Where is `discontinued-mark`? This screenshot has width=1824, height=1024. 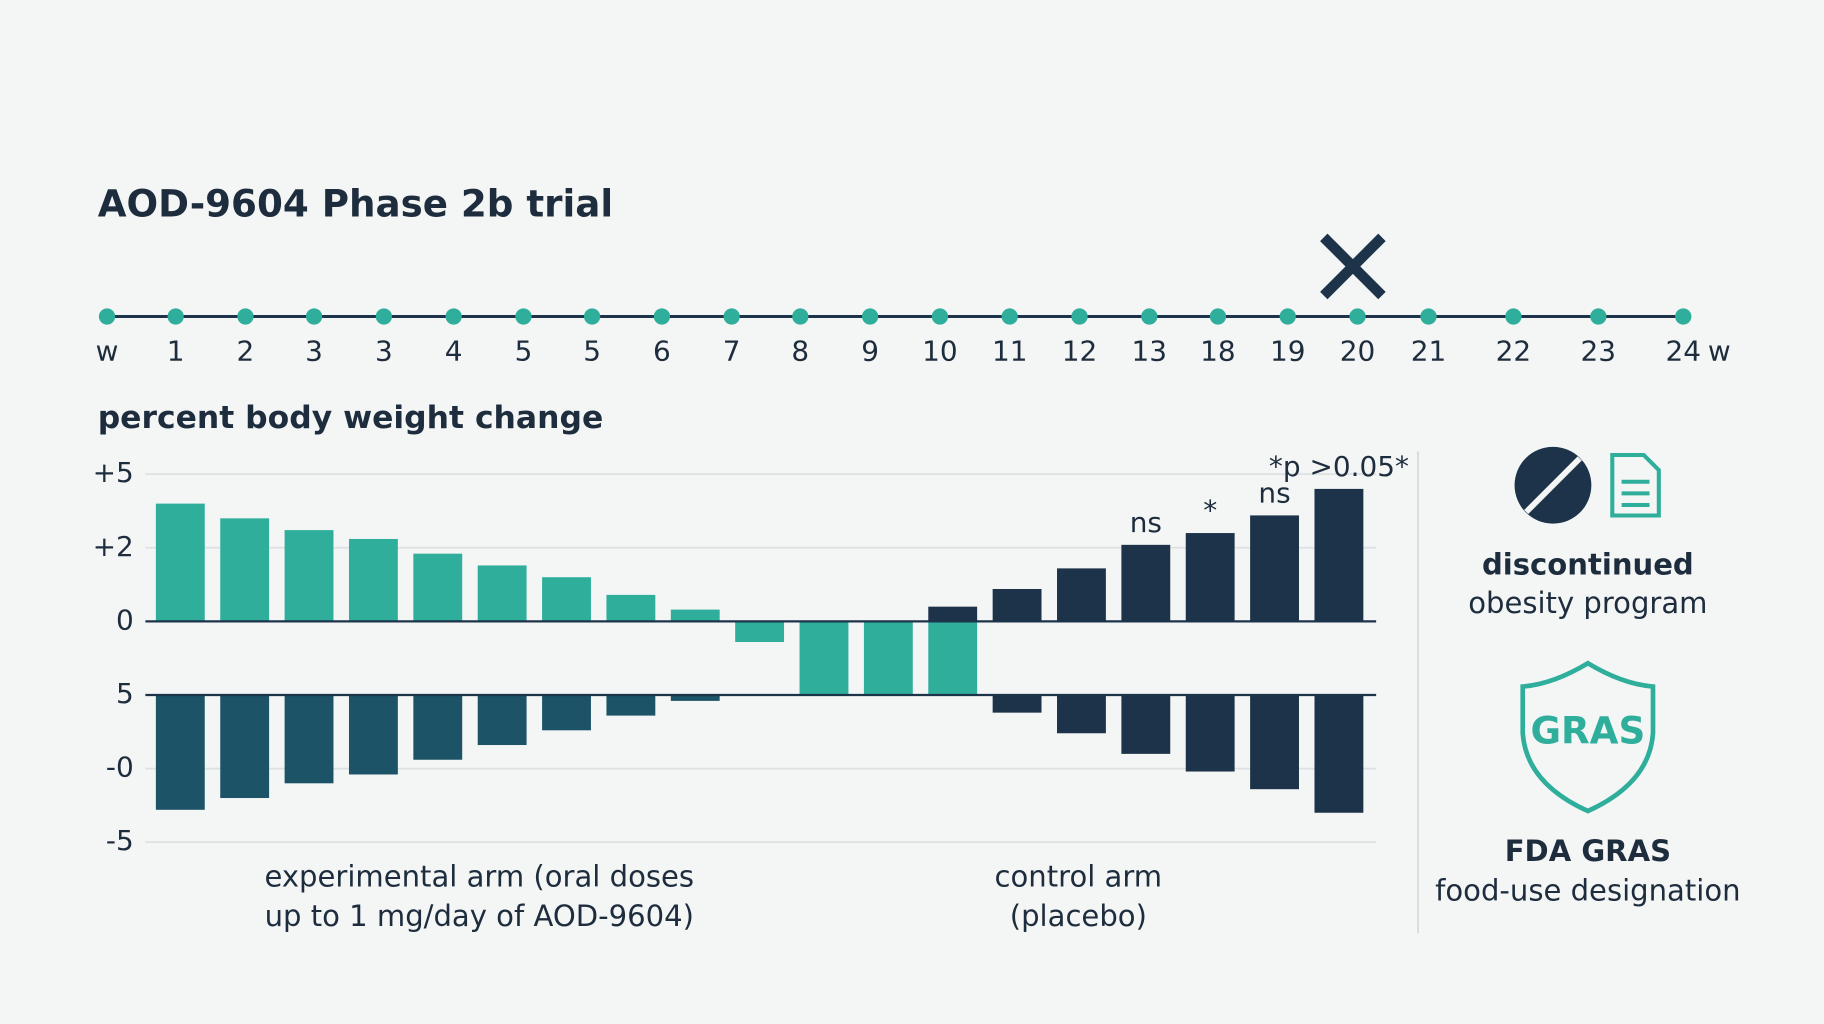
discontinued-mark is located at coordinates (1353, 266).